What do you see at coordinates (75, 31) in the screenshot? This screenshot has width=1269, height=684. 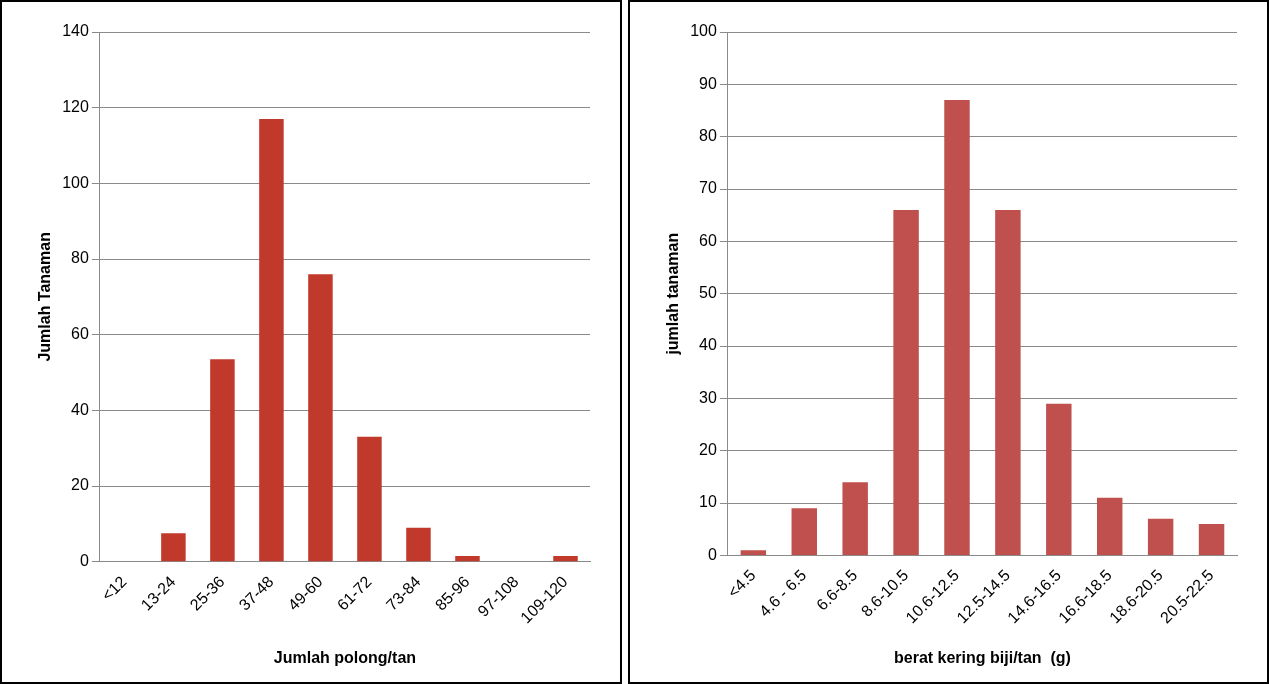 I see `y-tick-label: 140` at bounding box center [75, 31].